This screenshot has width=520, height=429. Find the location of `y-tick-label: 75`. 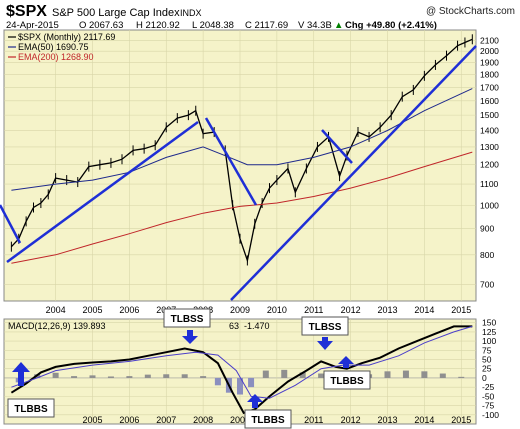

y-tick-label: 75 is located at coordinates (487, 350).